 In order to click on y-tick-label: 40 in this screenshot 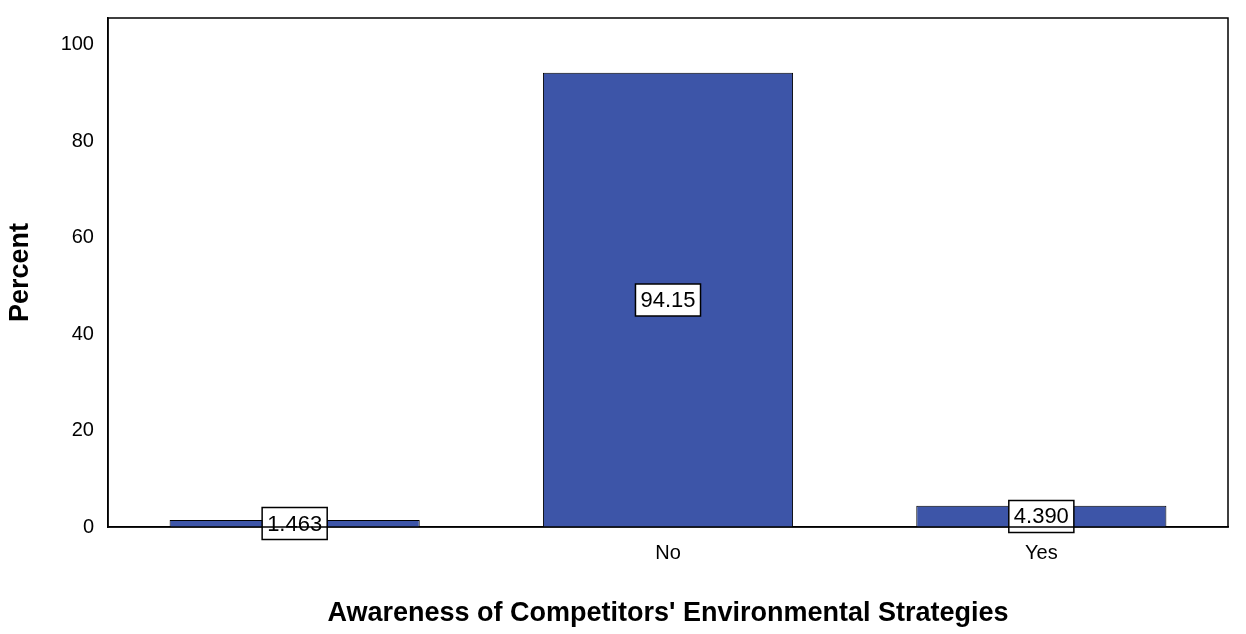, I will do `click(82, 332)`.